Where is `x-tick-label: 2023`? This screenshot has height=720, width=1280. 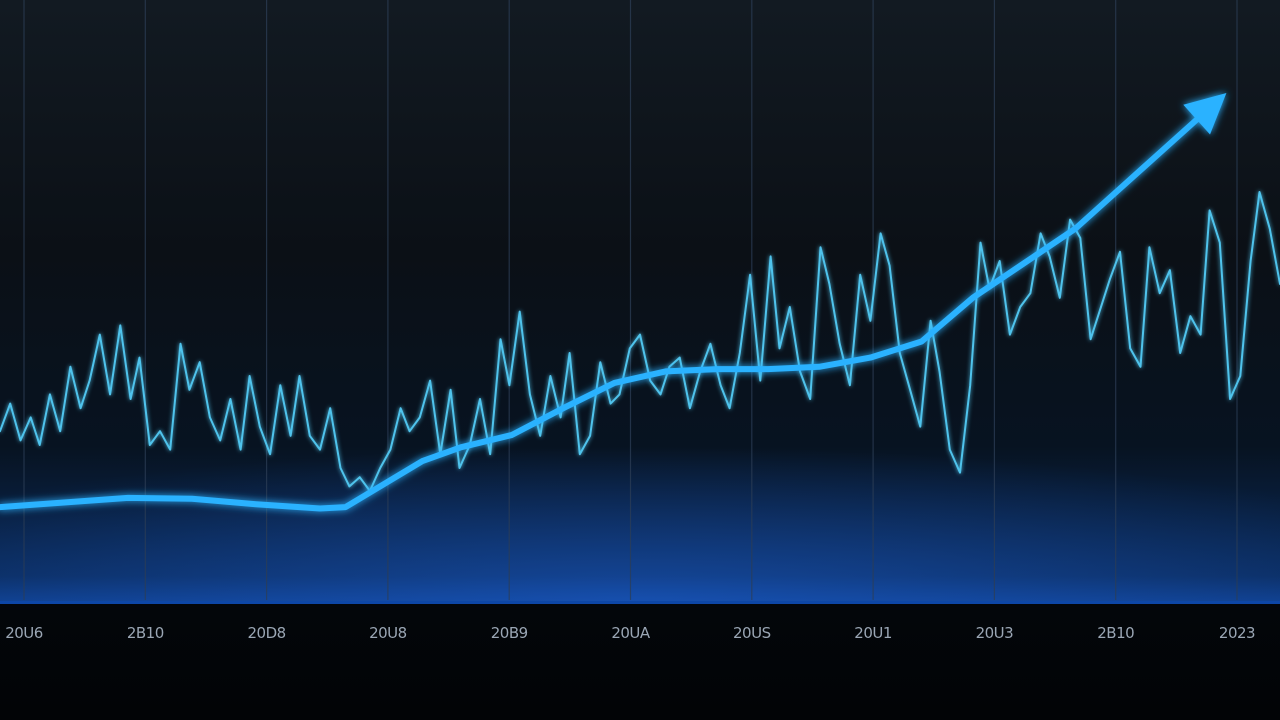 x-tick-label: 2023 is located at coordinates (1237, 633).